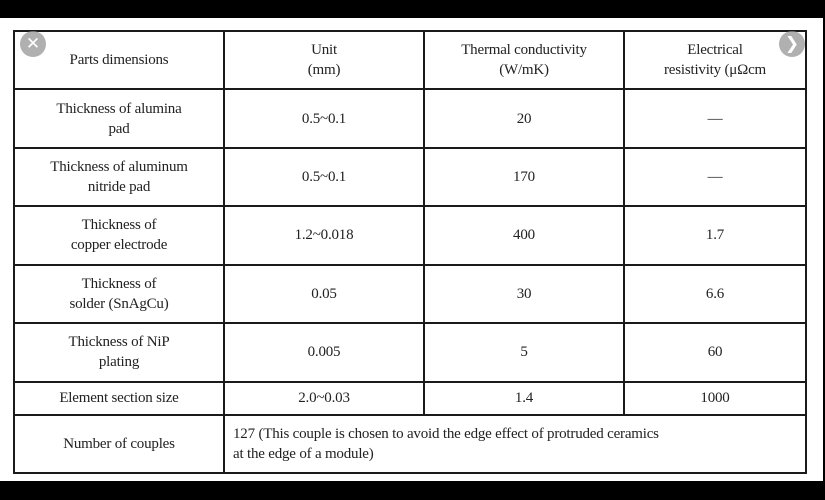  I want to click on resistivity-cell: 1000, so click(715, 398).